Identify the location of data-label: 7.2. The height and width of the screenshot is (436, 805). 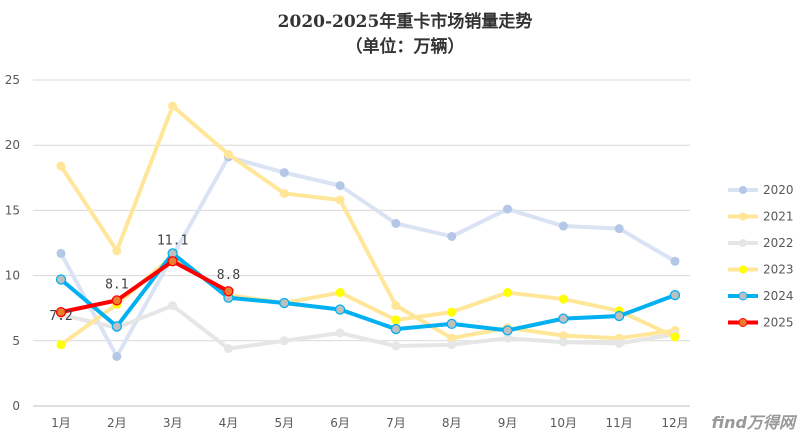
(60, 316).